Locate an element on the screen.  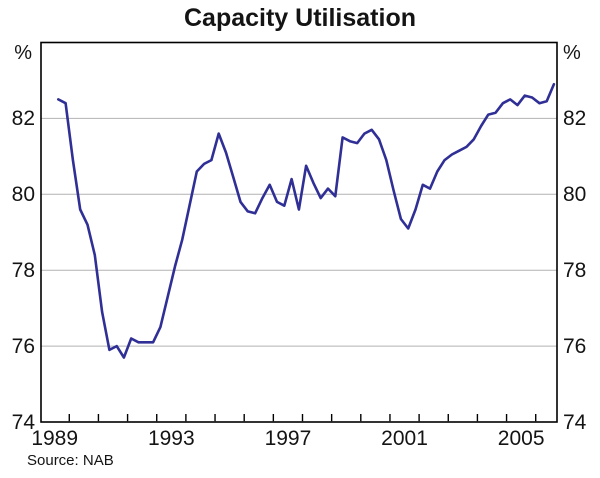
chart-title: Capacity Utilisation is located at coordinates (300, 18).